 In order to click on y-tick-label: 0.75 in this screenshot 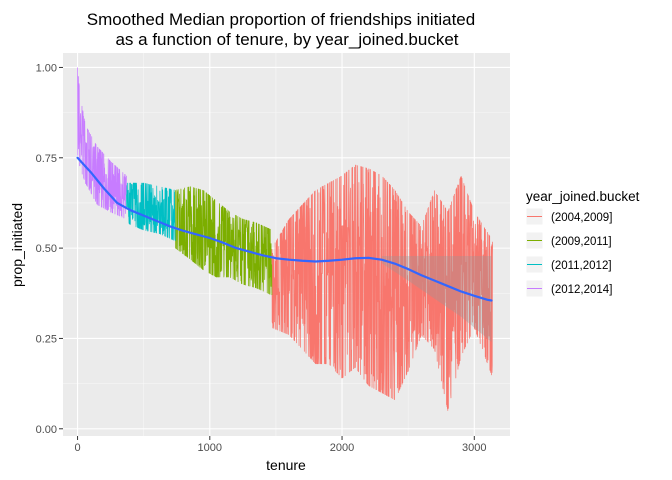, I will do `click(46, 159)`.